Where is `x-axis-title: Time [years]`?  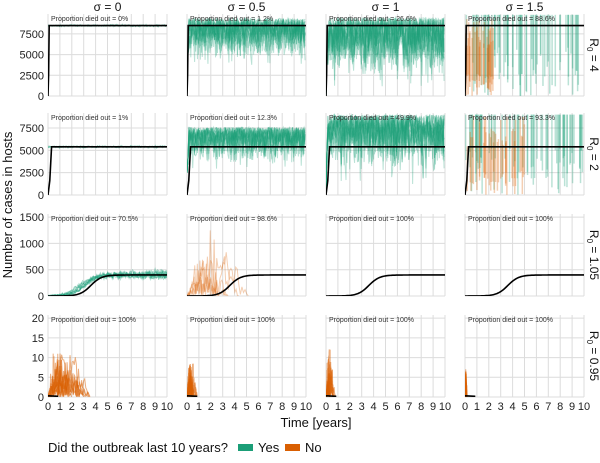
x-axis-title: Time [years] is located at coordinates (315, 422).